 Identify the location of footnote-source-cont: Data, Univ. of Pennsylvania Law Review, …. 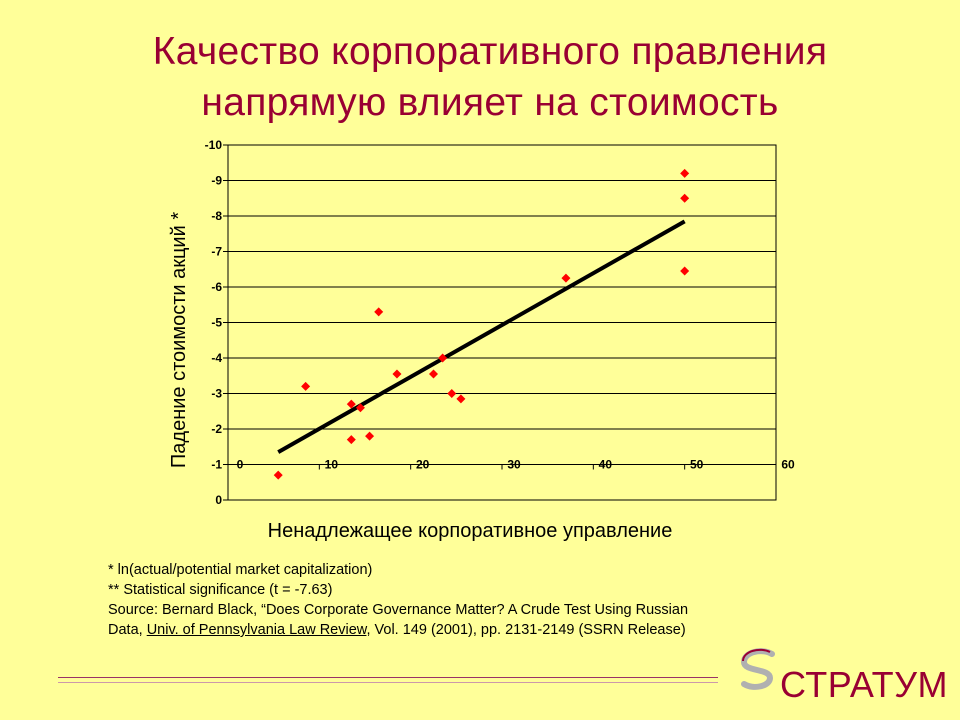
(508, 630).